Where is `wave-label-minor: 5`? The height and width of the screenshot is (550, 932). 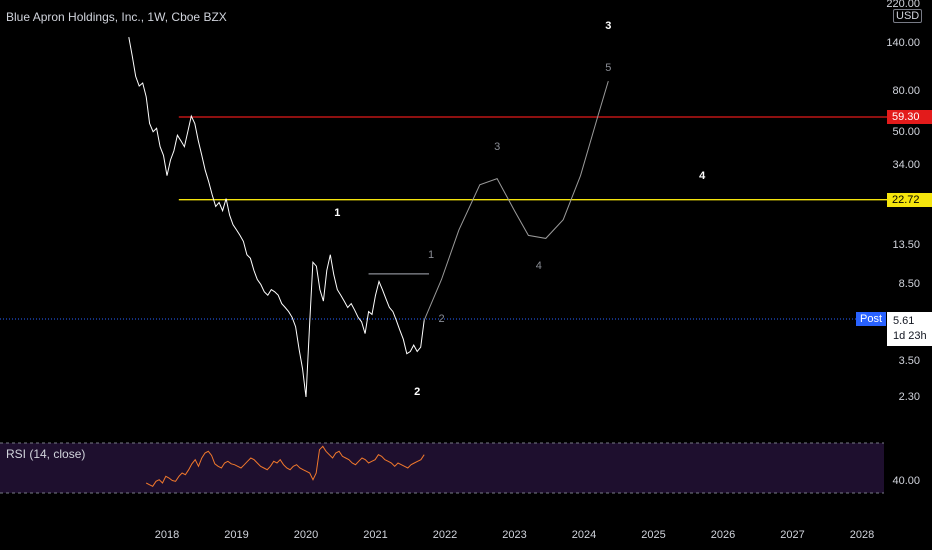
wave-label-minor: 5 is located at coordinates (608, 67).